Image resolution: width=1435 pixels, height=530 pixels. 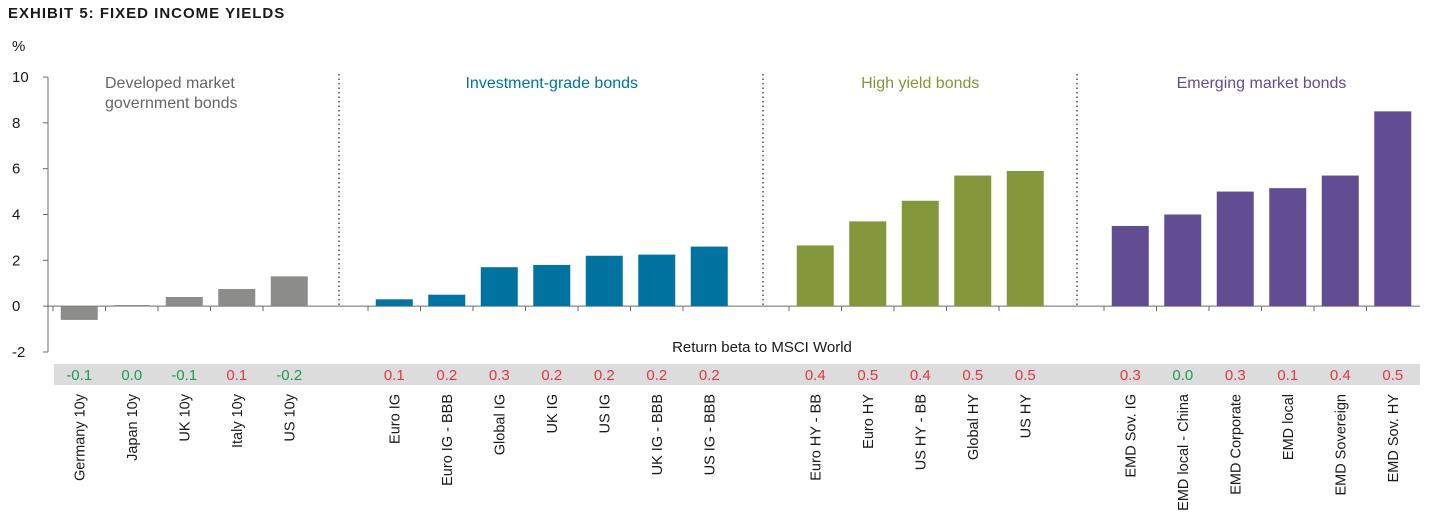 I want to click on y-tick-label: 0, so click(x=16, y=306).